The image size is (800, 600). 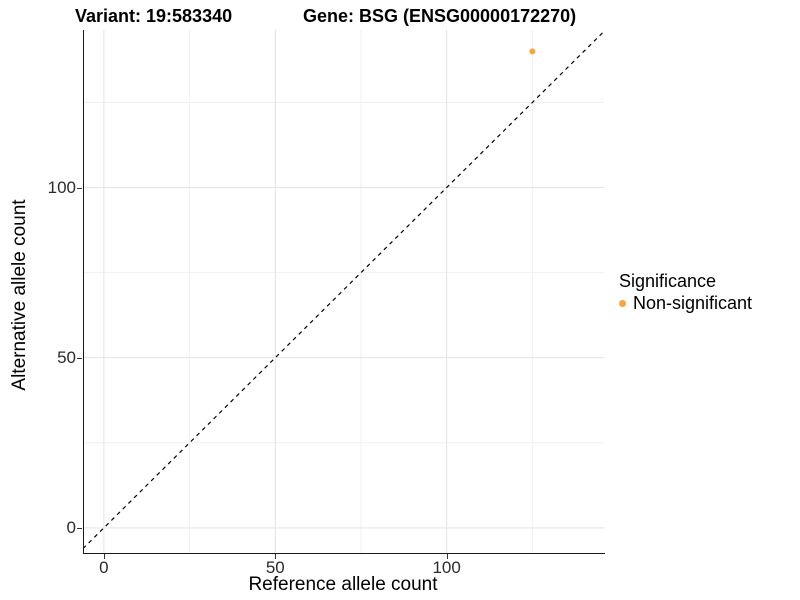 I want to click on legend-entry: Non-significant, so click(x=685, y=303).